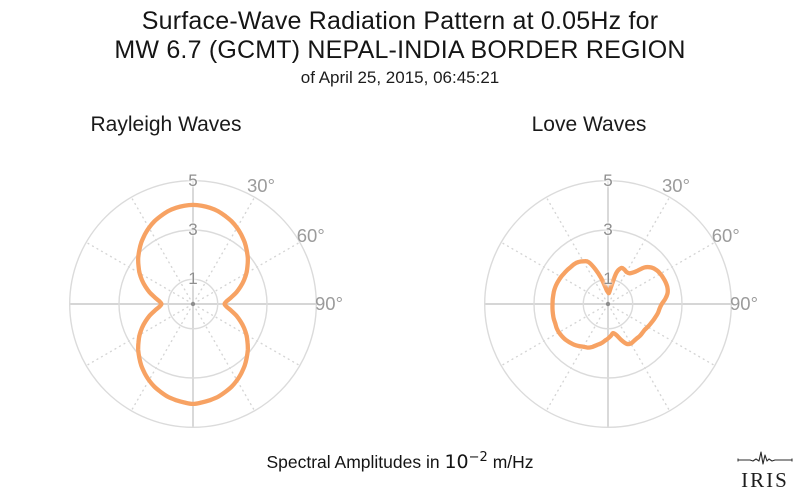 This screenshot has height=496, width=800. I want to click on iris-logo: IRIS, so click(765, 470).